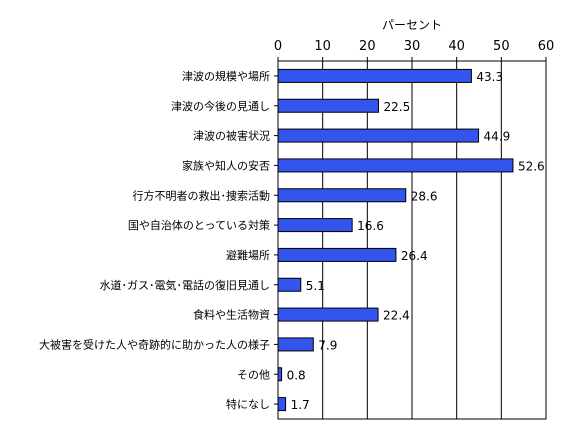  I want to click on tick-label-2: 20, so click(367, 46).